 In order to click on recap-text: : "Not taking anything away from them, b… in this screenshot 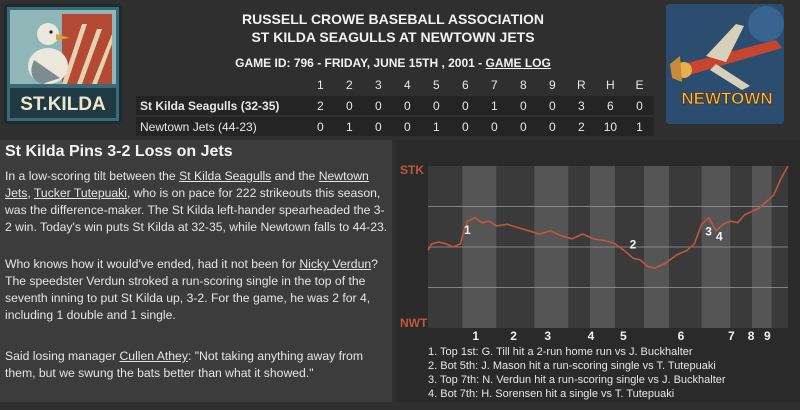, I will do `click(184, 364)`.